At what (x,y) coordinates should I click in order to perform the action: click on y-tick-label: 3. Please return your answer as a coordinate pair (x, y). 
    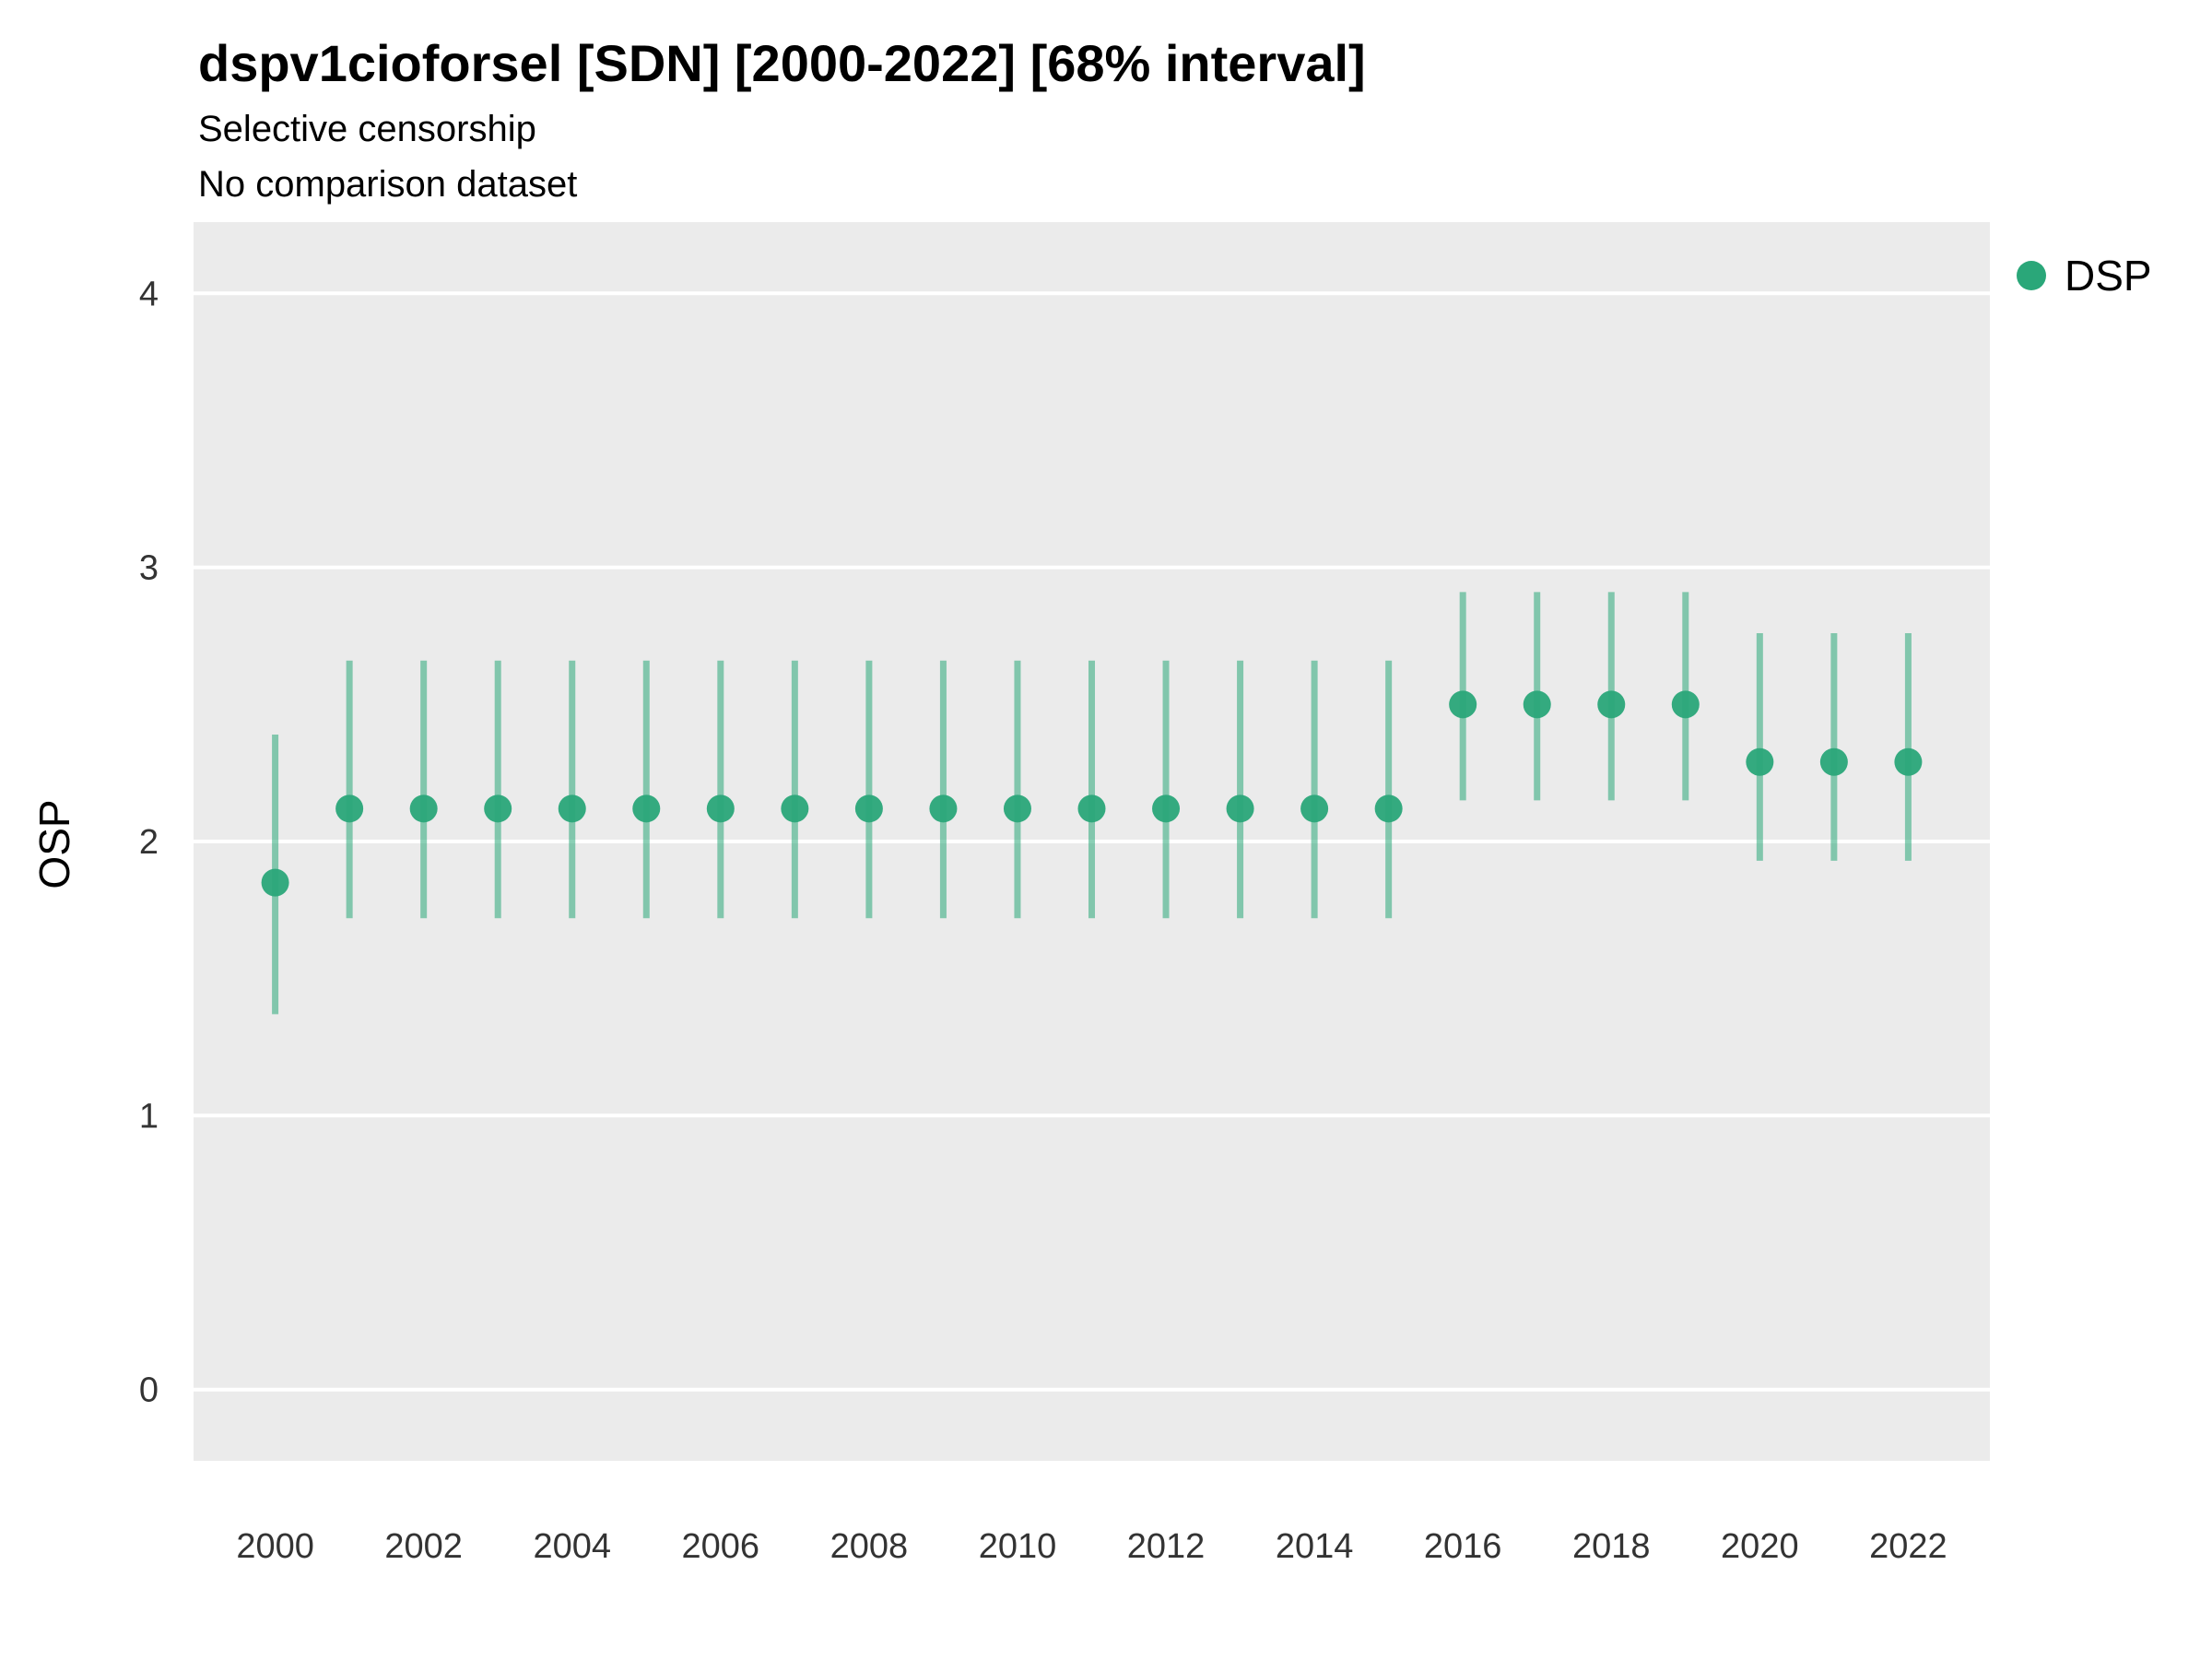
    Looking at the image, I should click on (149, 568).